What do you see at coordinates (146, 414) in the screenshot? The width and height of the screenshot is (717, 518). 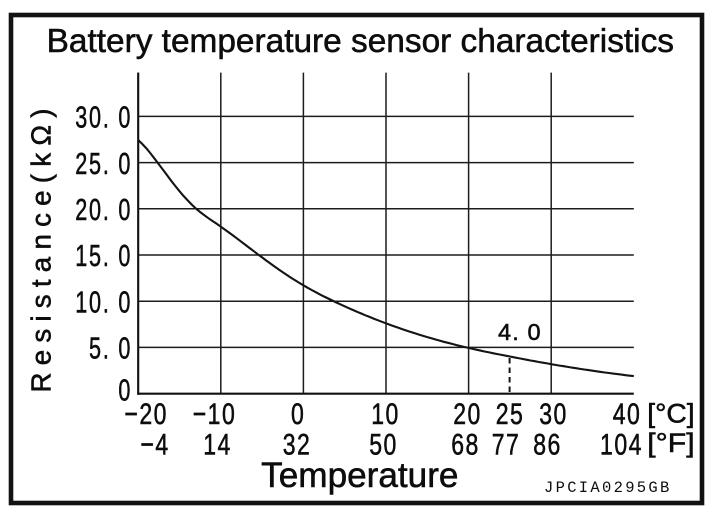 I see `svg-text: −20` at bounding box center [146, 414].